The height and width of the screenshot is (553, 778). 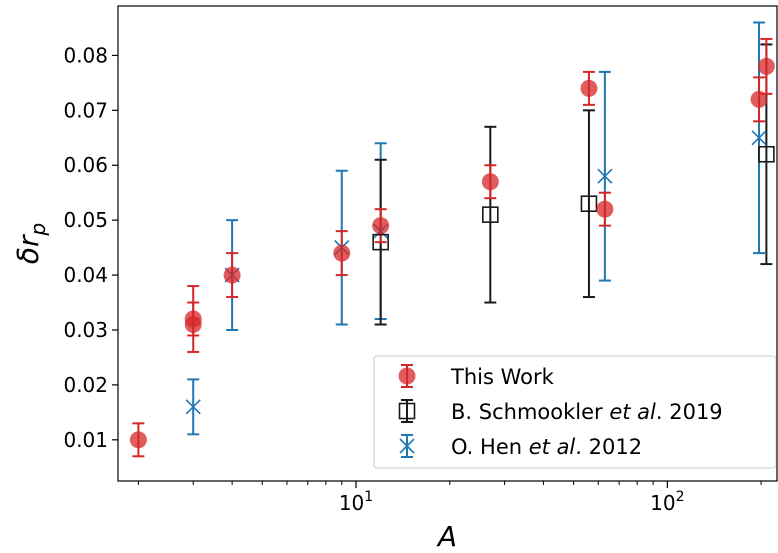 I want to click on y-axis-label: δrp, so click(x=31, y=243).